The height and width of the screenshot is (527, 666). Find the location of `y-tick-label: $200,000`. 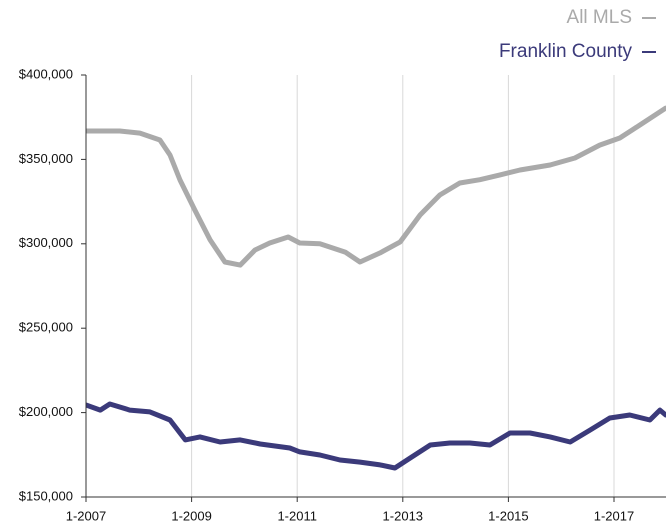

y-tick-label: $200,000 is located at coordinates (46, 411).